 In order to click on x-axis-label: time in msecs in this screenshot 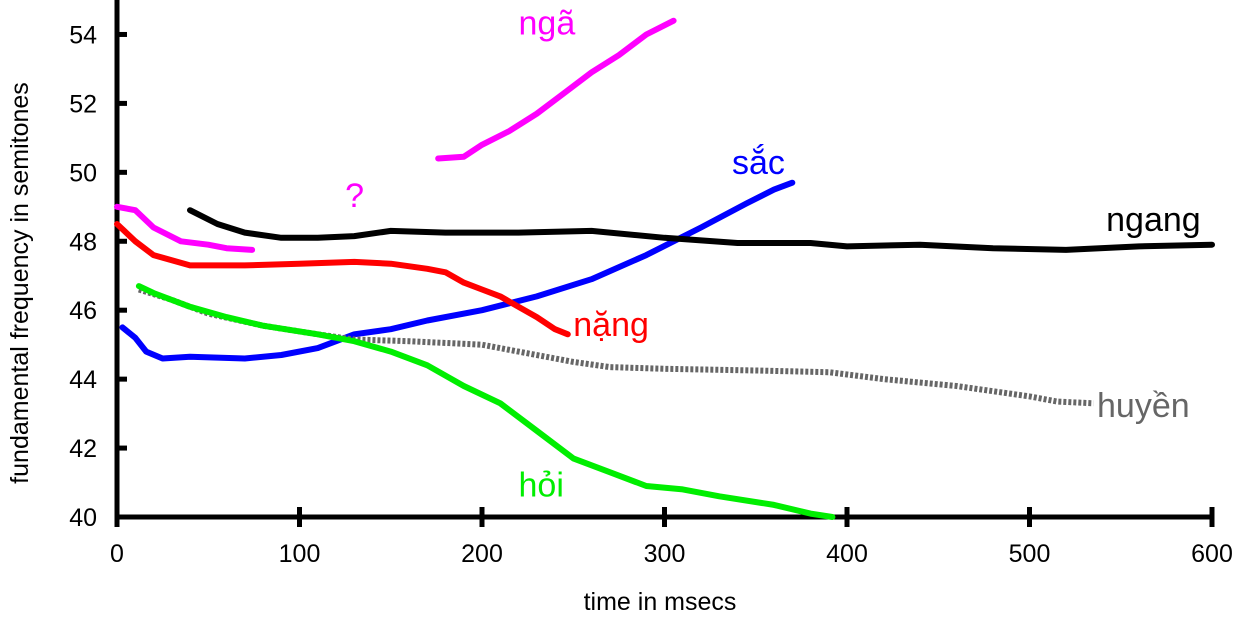, I will do `click(660, 602)`.